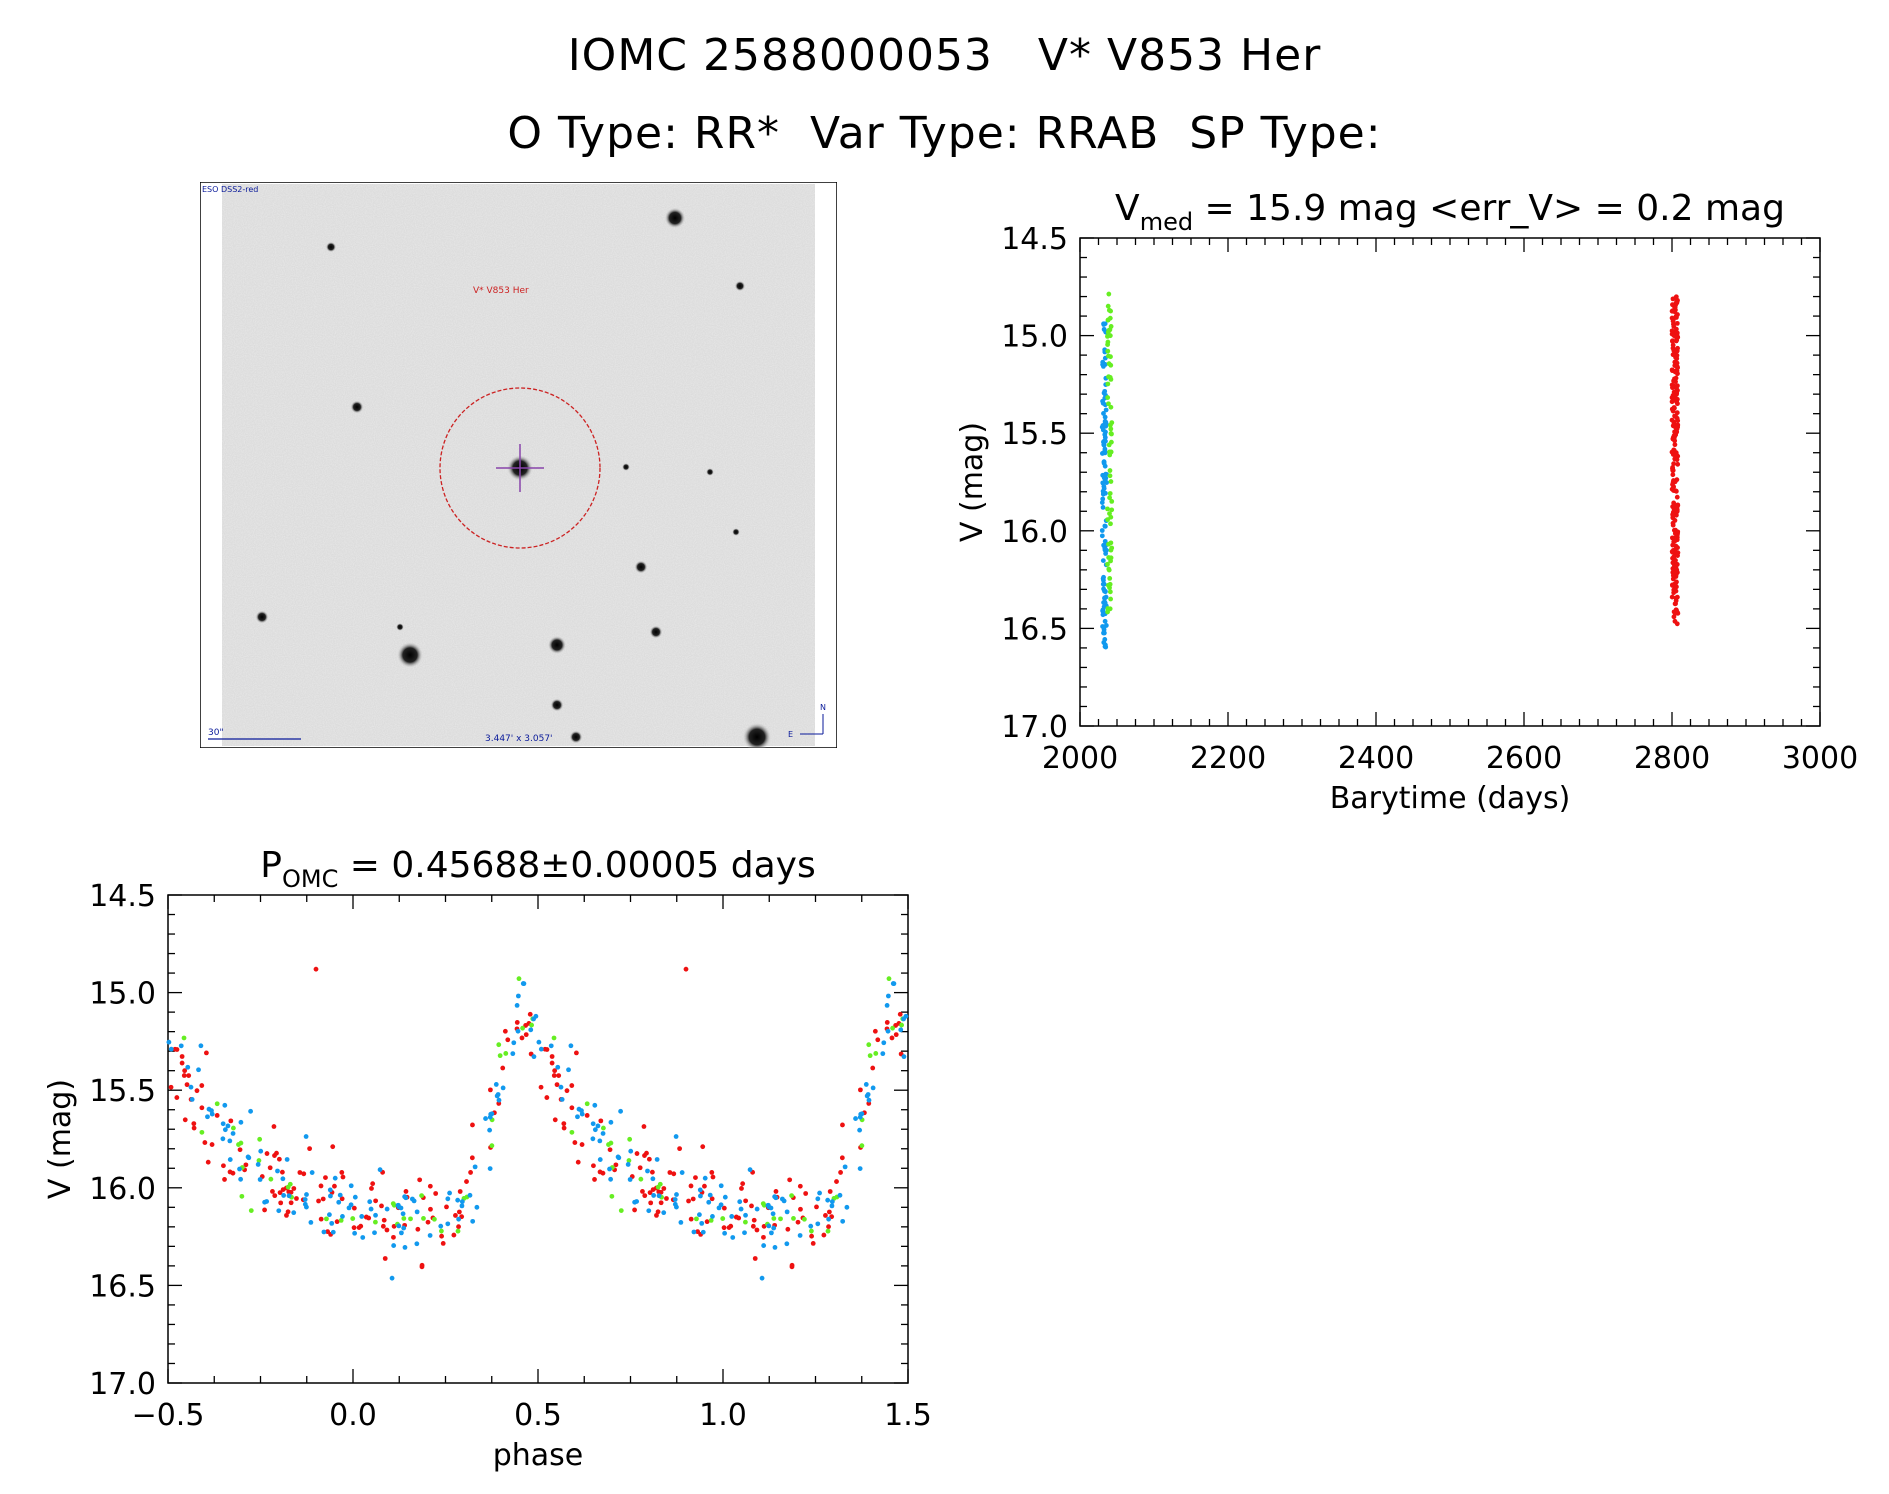  What do you see at coordinates (122, 1091) in the screenshot?
I see `y-tick-label: 15.5` at bounding box center [122, 1091].